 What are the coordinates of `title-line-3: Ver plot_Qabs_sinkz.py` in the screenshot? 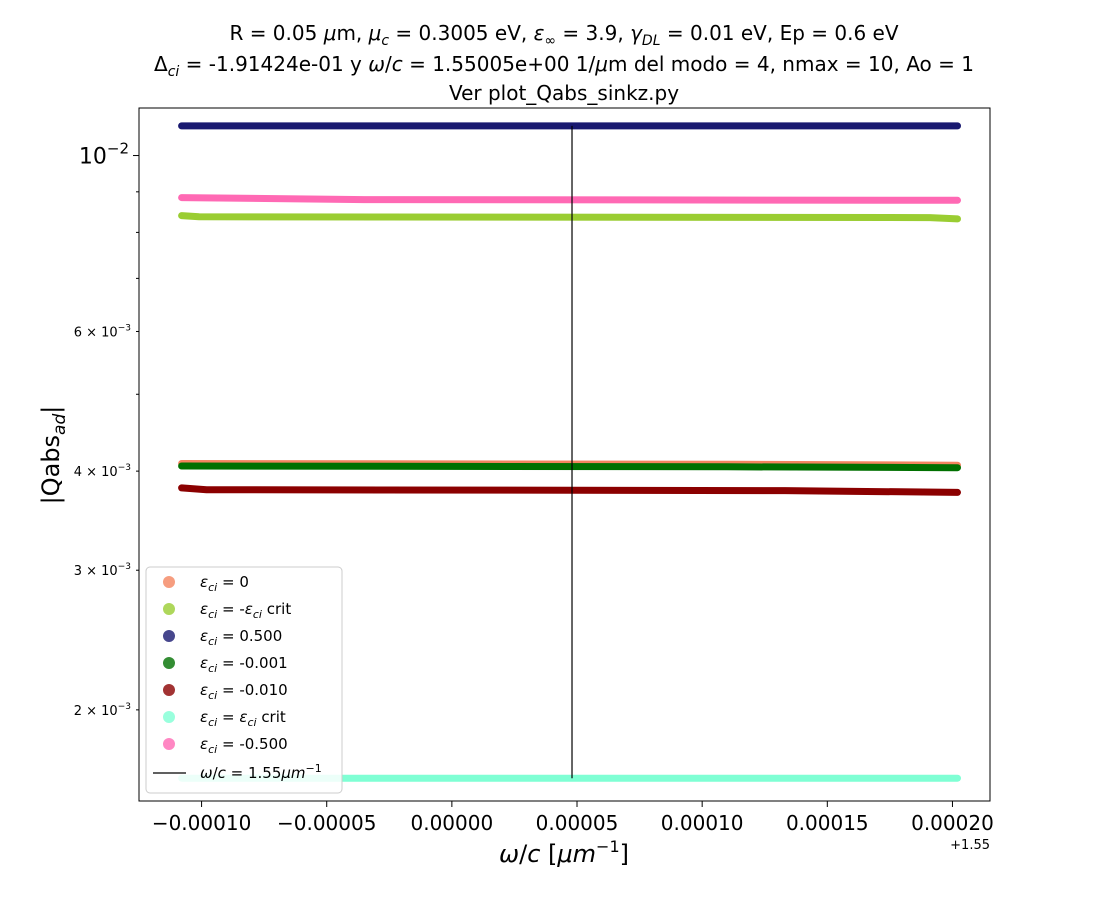 It's located at (564, 93).